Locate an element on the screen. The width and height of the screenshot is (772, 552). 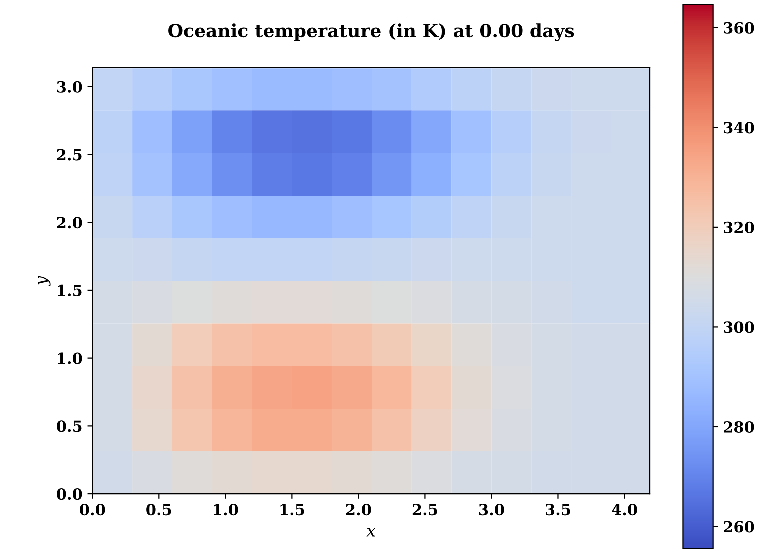
color-bar-label: 280 is located at coordinates (739, 427).